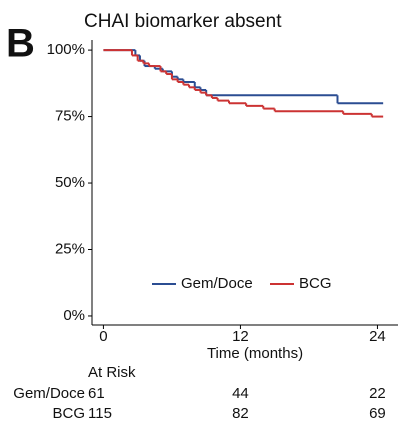  Describe the element at coordinates (315, 283) in the screenshot. I see `legend-label: BCG` at that location.